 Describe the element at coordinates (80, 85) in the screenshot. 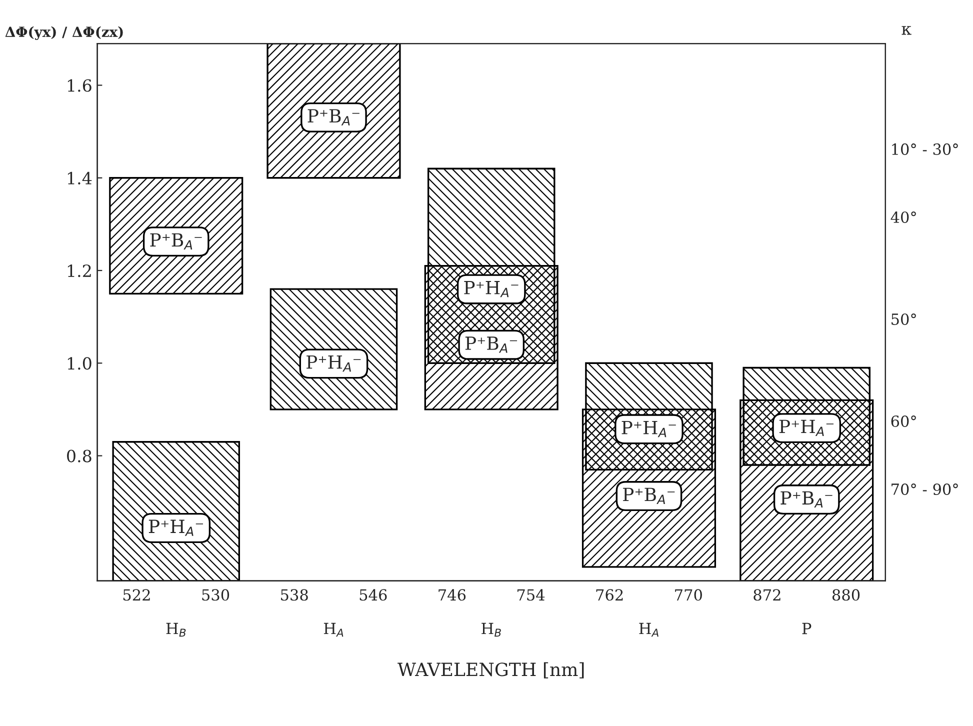

I see `y-tick-label: 1.6` at that location.